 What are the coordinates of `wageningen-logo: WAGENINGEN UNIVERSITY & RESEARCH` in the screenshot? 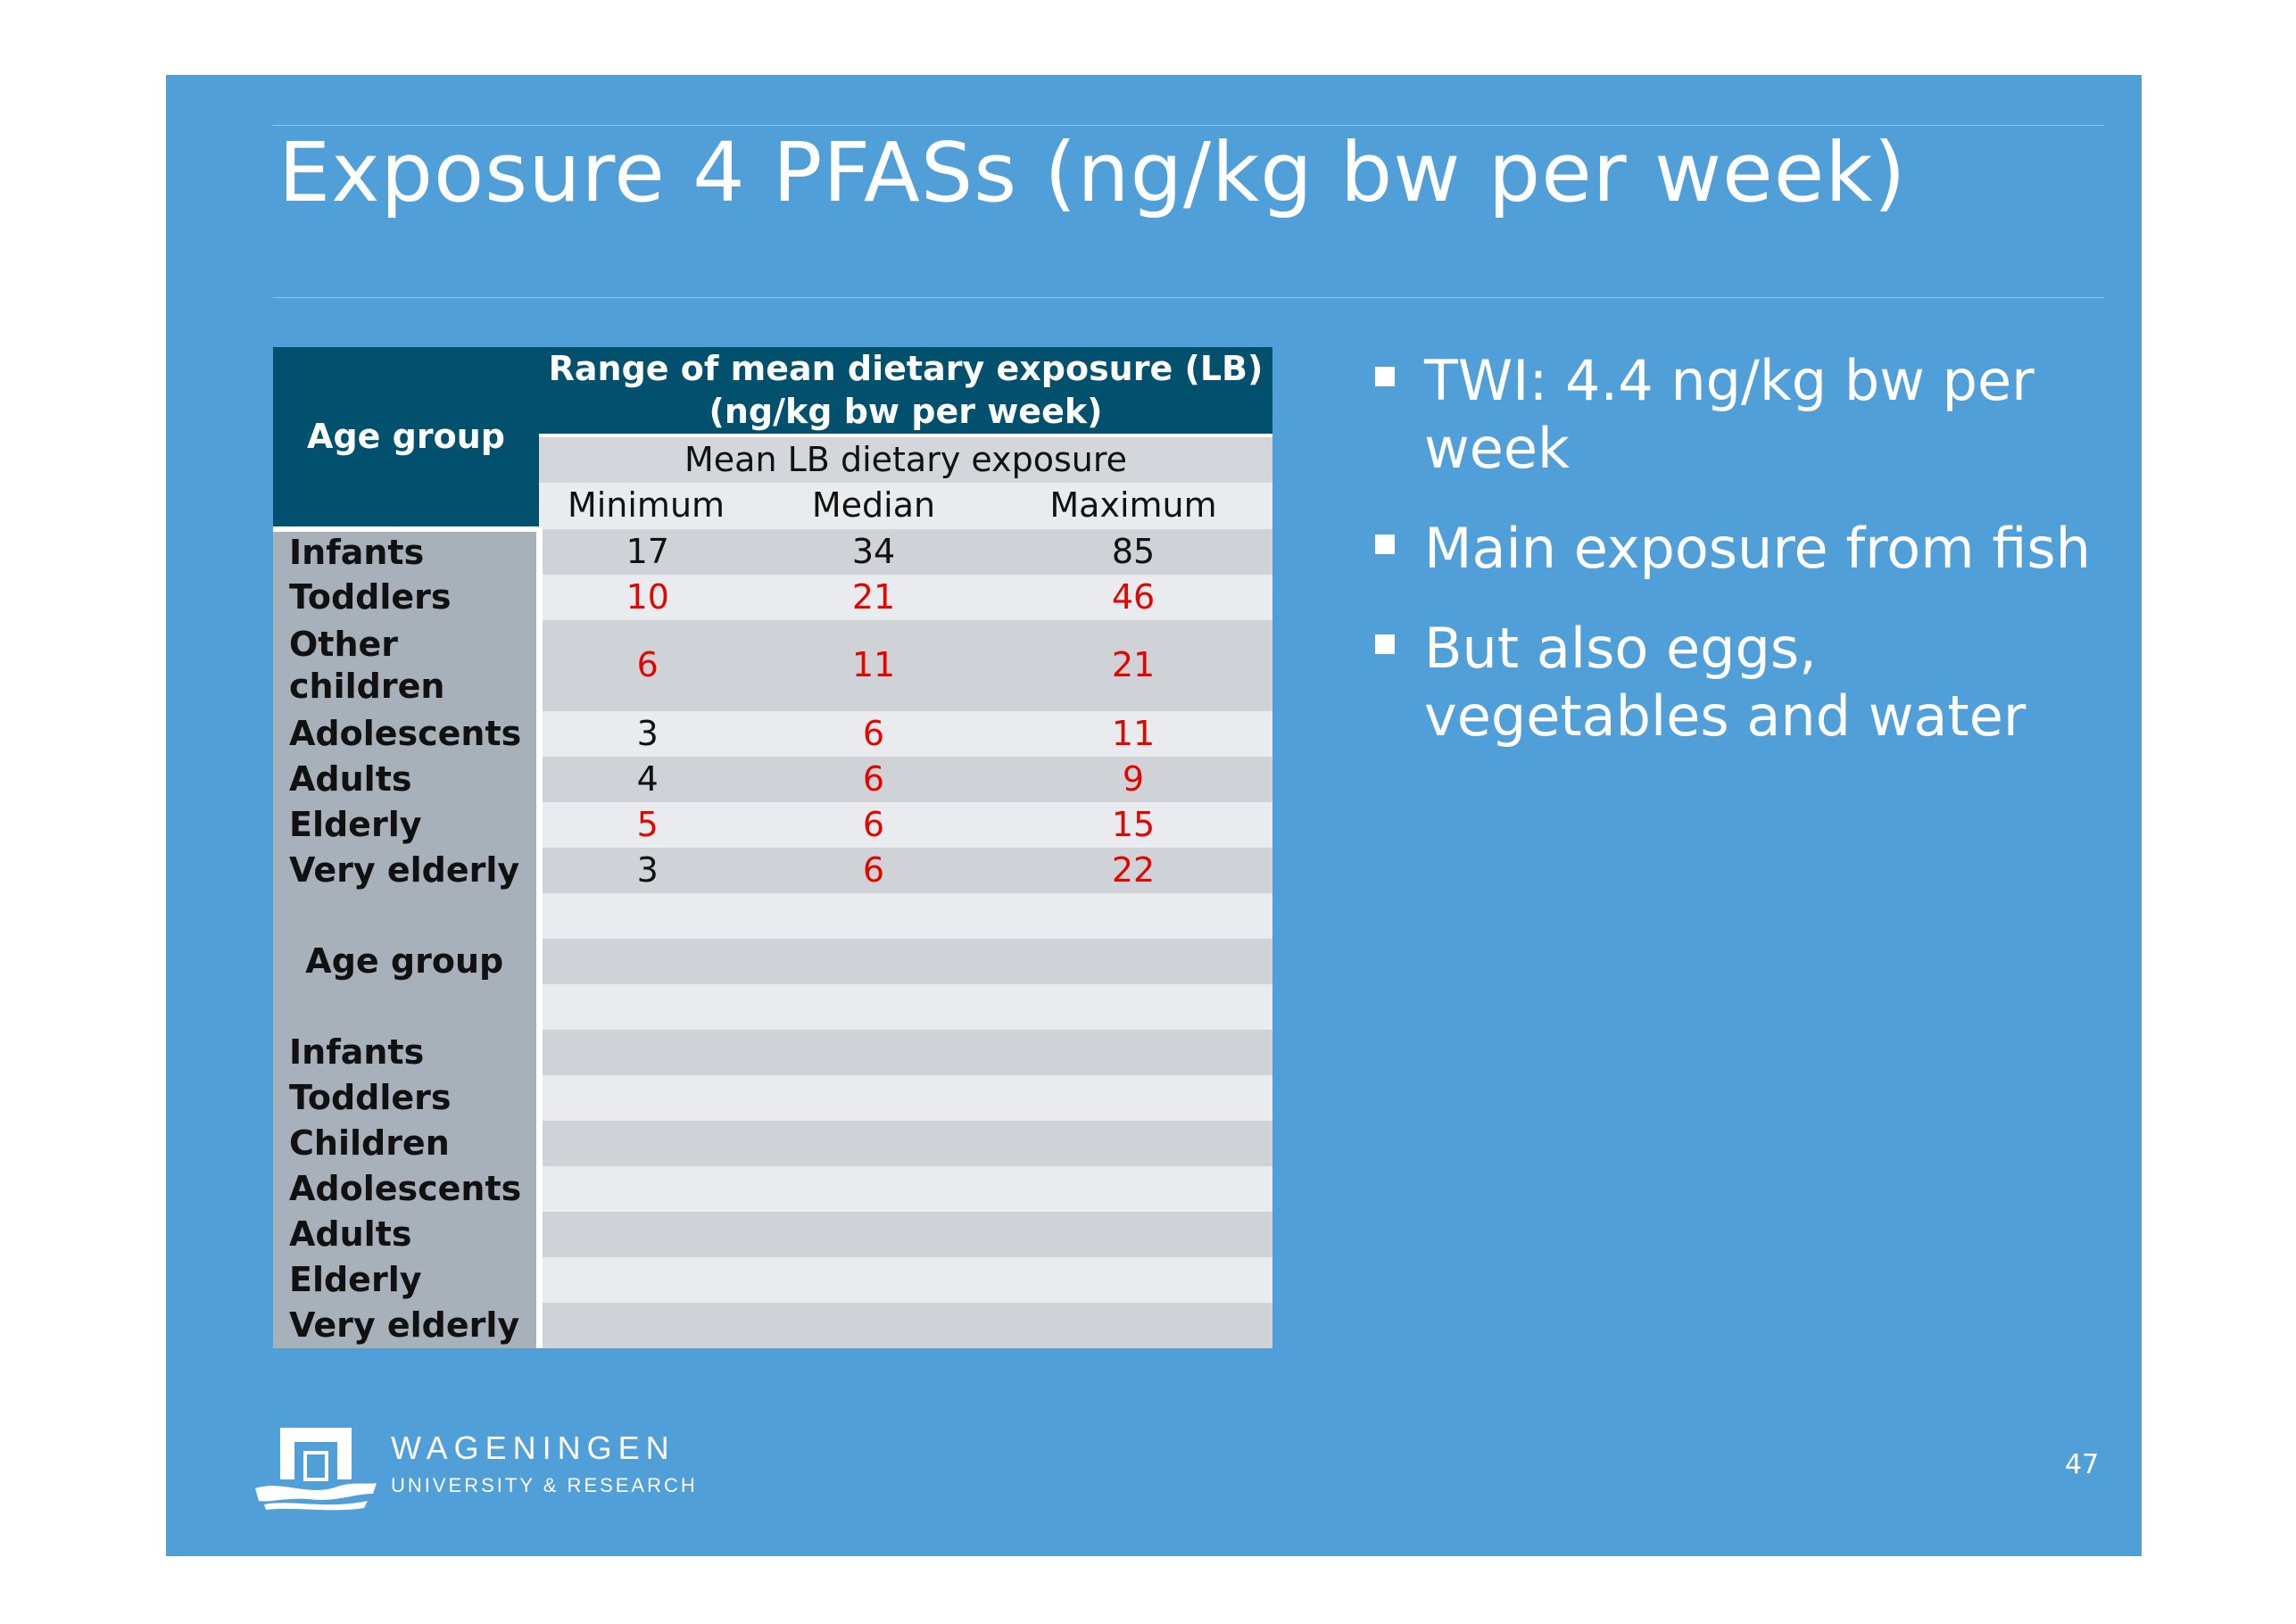 It's located at (487, 1467).